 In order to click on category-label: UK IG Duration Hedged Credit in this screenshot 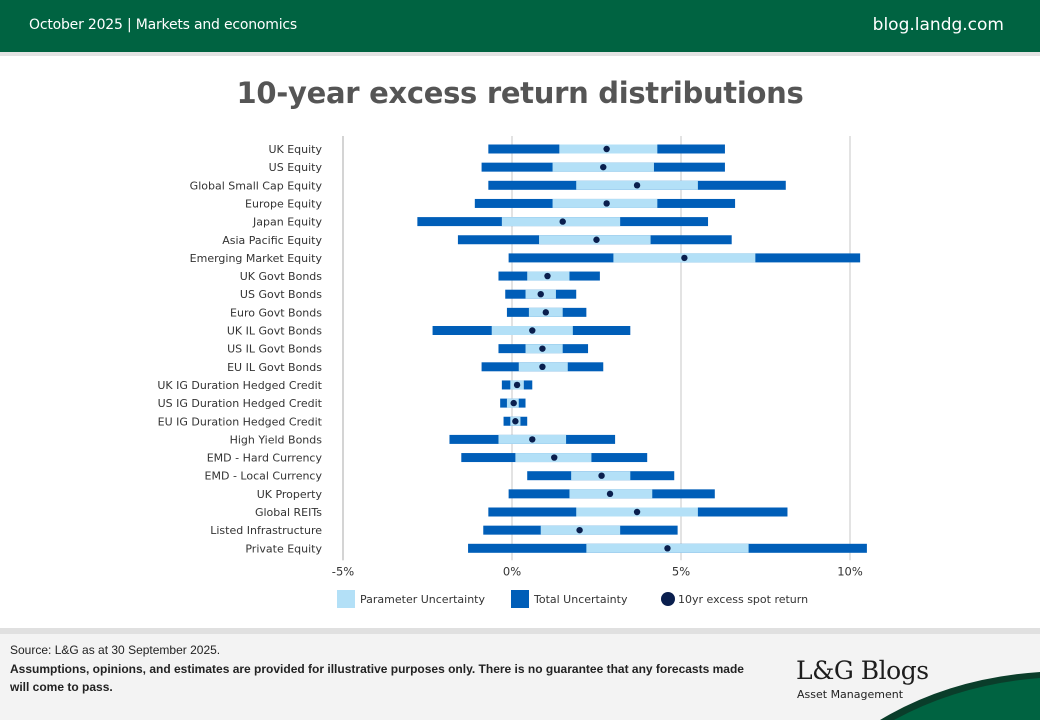, I will do `click(239, 385)`.